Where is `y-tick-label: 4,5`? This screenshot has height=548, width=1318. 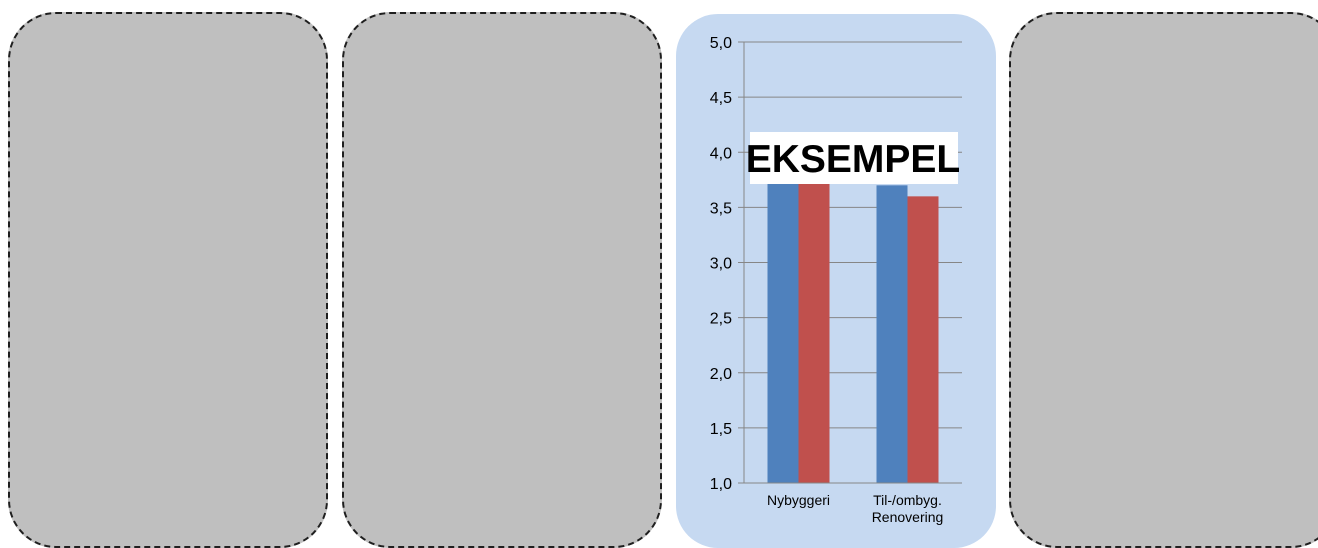 y-tick-label: 4,5 is located at coordinates (721, 98).